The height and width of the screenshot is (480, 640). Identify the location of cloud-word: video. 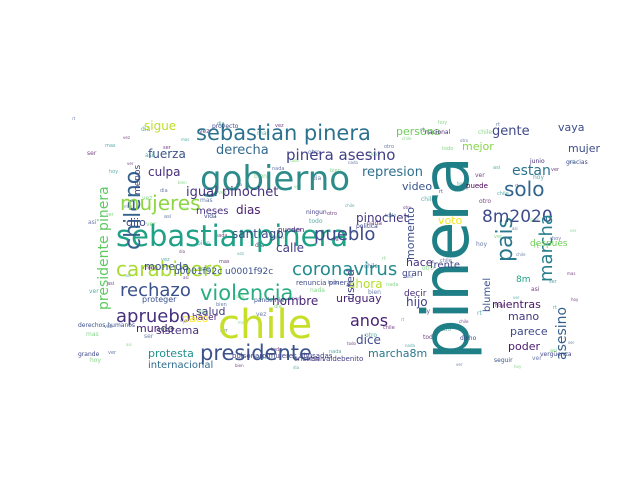
(417, 186).